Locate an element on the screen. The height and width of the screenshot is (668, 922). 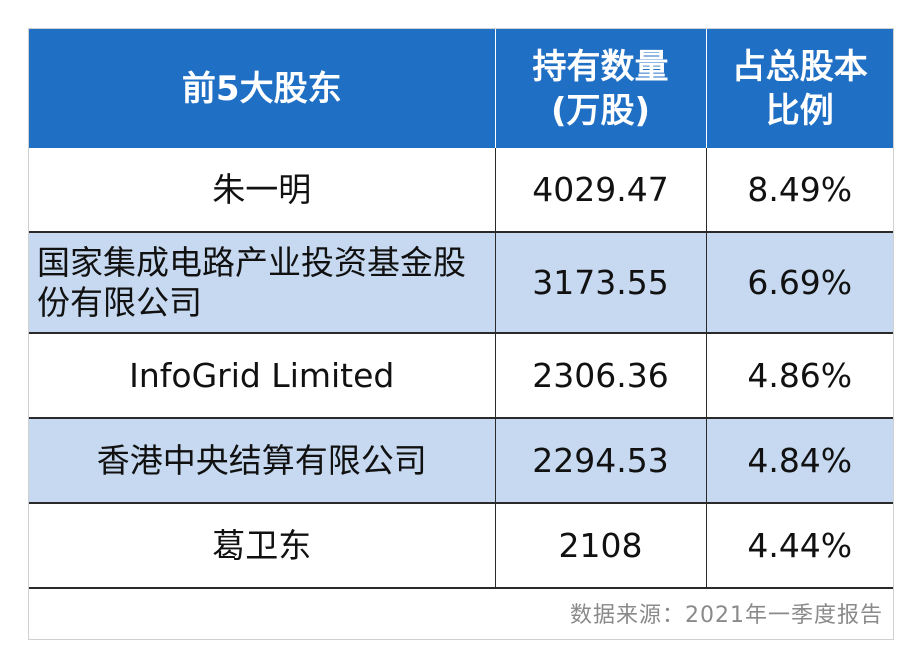
table-row: 朱一明 4029.47 8.49% is located at coordinates (461, 190).